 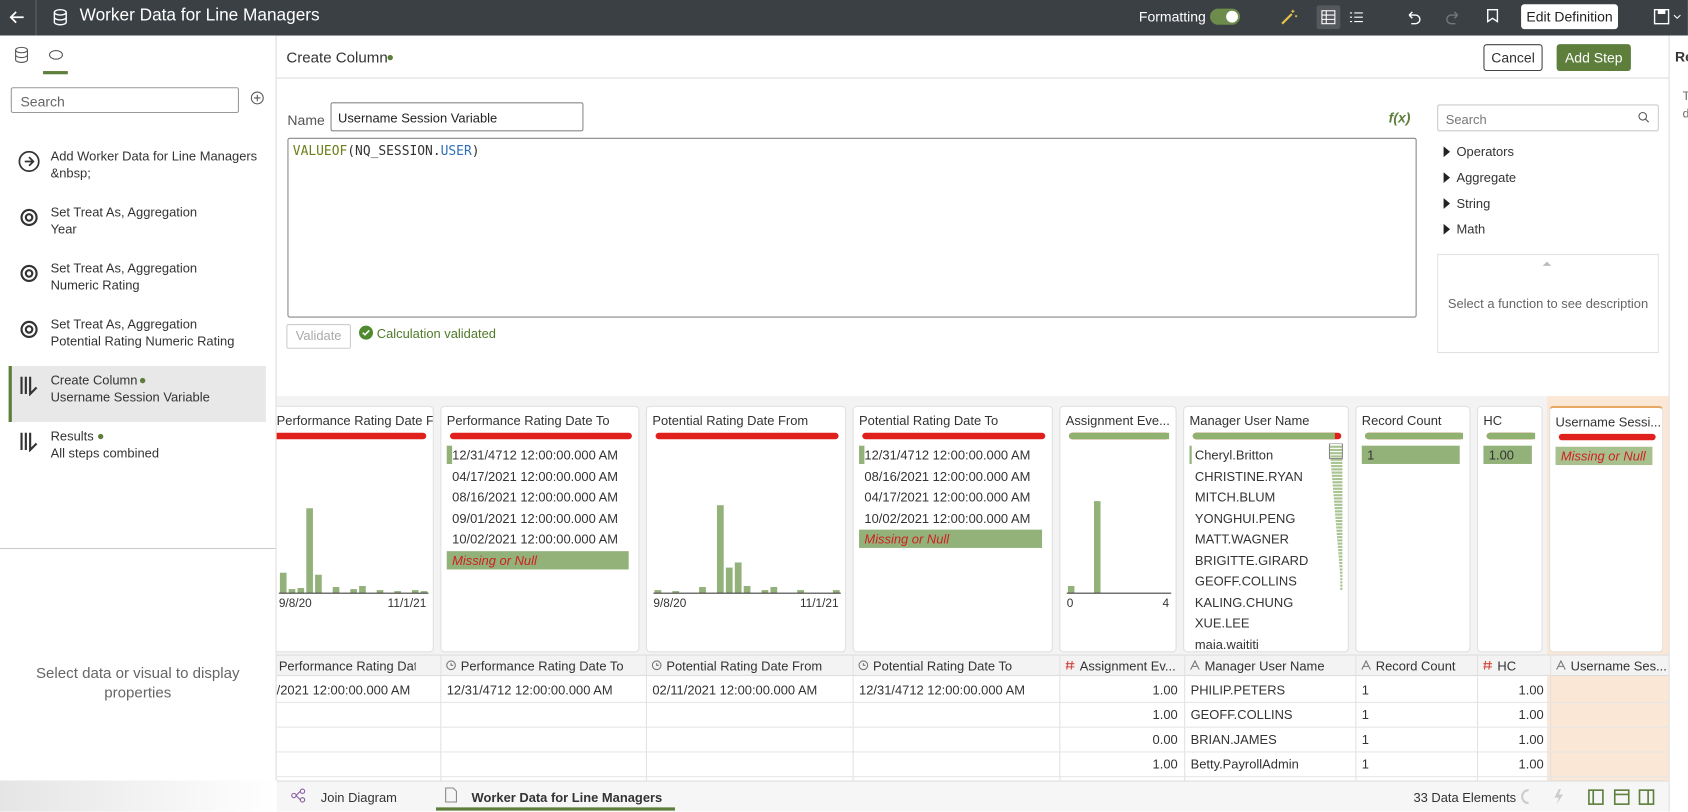 What do you see at coordinates (1548, 118) in the screenshot?
I see `function-search: Search` at bounding box center [1548, 118].